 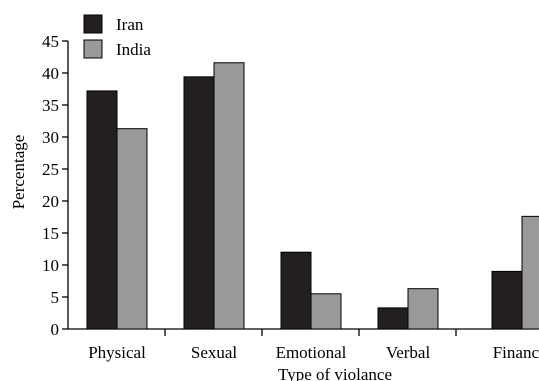 What do you see at coordinates (50, 233) in the screenshot?
I see `y-tick-label: 15` at bounding box center [50, 233].